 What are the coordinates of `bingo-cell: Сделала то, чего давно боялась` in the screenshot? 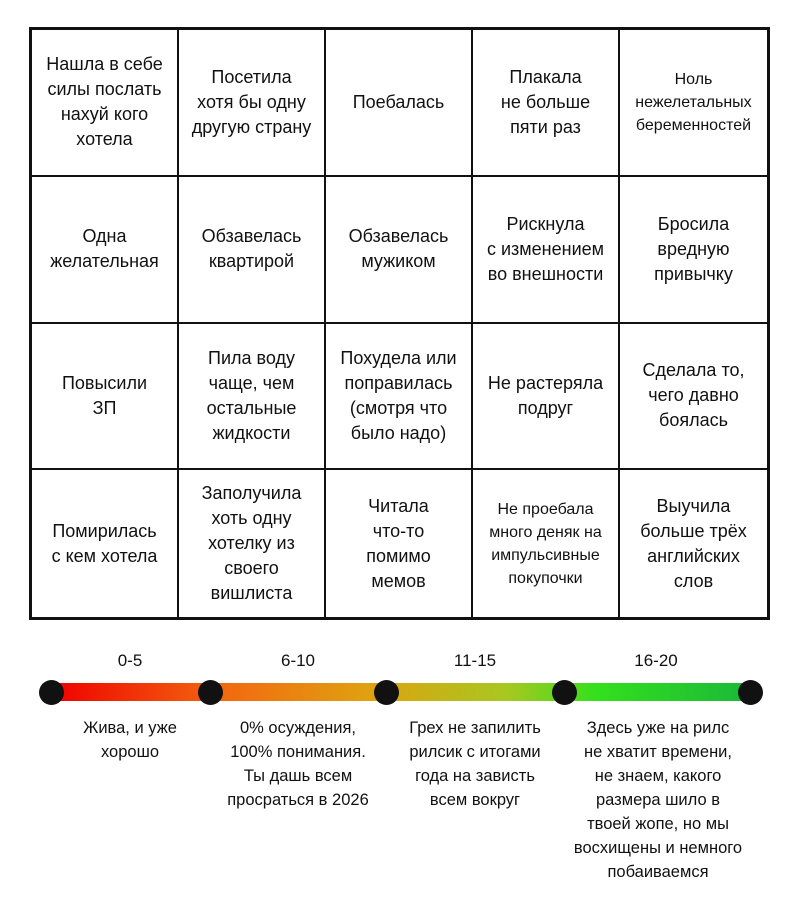 It's located at (693, 397).